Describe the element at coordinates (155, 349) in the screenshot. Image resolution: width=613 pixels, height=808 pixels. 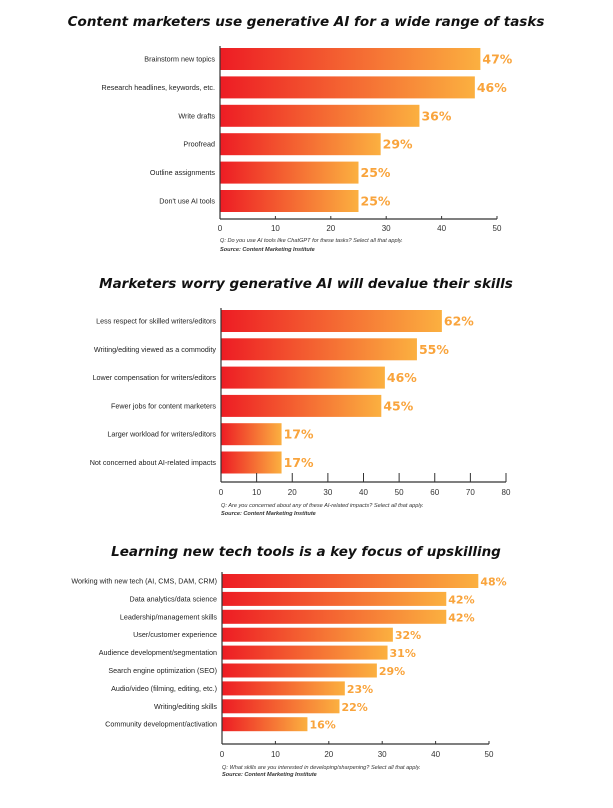
I see `category-label: Writing/editing viewed as a commodity` at that location.